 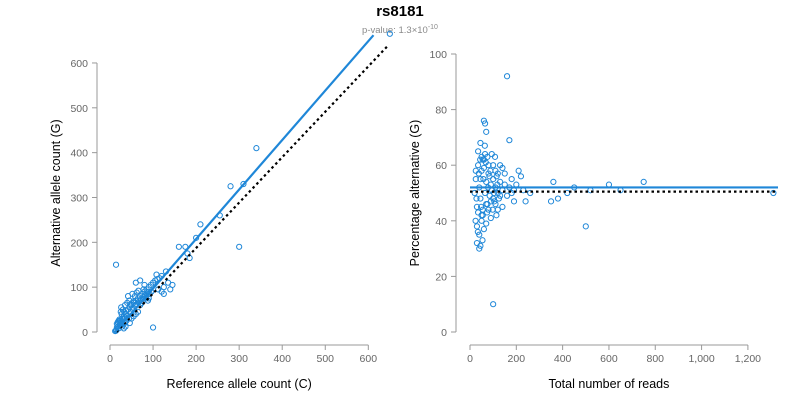 I want to click on y-axis-title: Alternative allele count (G), so click(x=56, y=192).